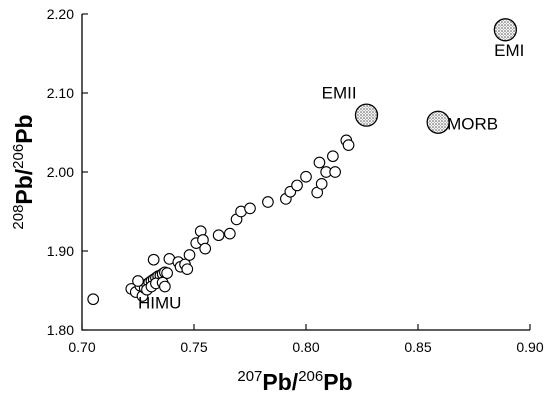 The height and width of the screenshot is (394, 549). Describe the element at coordinates (436, 76) in the screenshot. I see `end-members` at that location.